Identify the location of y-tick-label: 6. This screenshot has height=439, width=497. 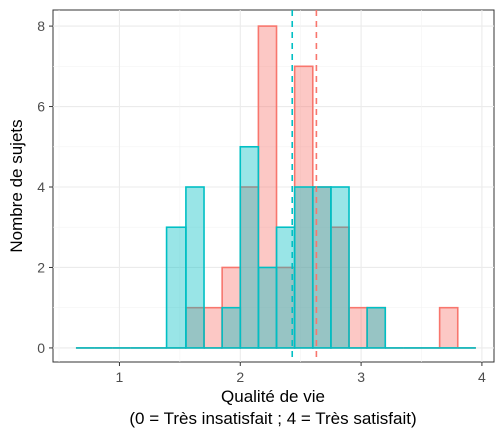
(41, 107).